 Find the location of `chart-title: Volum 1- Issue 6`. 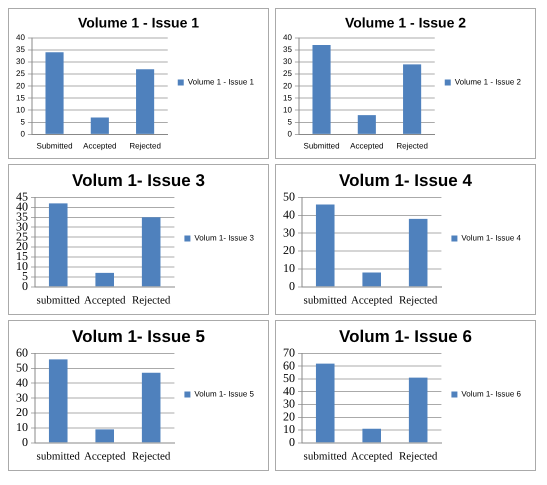

chart-title: Volum 1- Issue 6 is located at coordinates (405, 336).